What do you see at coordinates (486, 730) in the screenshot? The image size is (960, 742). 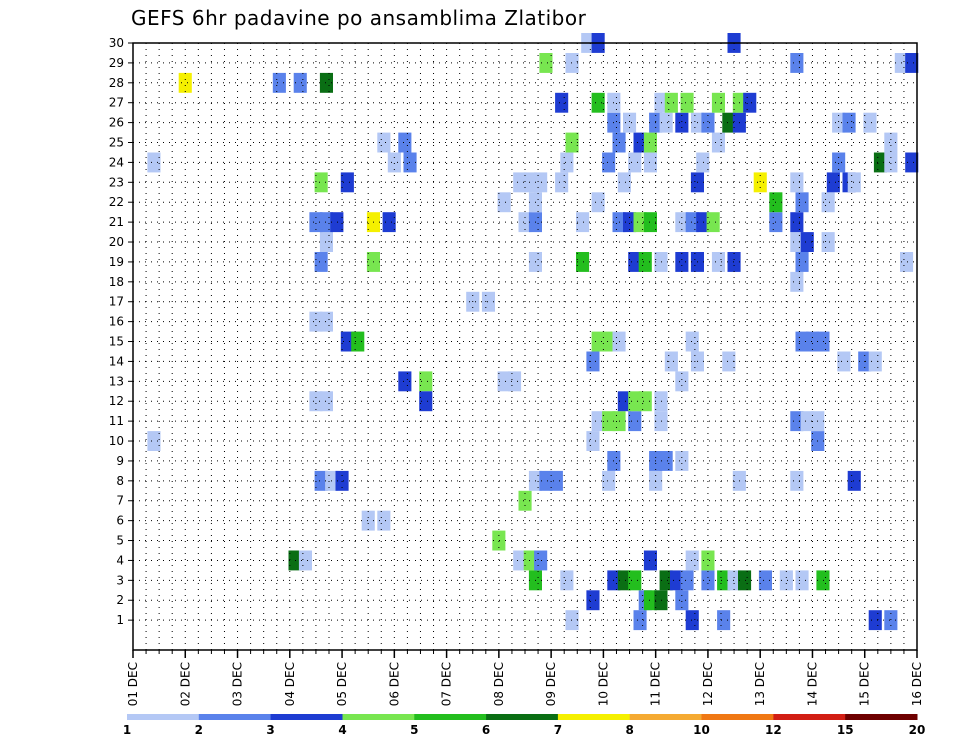 I see `colorbar-label: 6` at bounding box center [486, 730].